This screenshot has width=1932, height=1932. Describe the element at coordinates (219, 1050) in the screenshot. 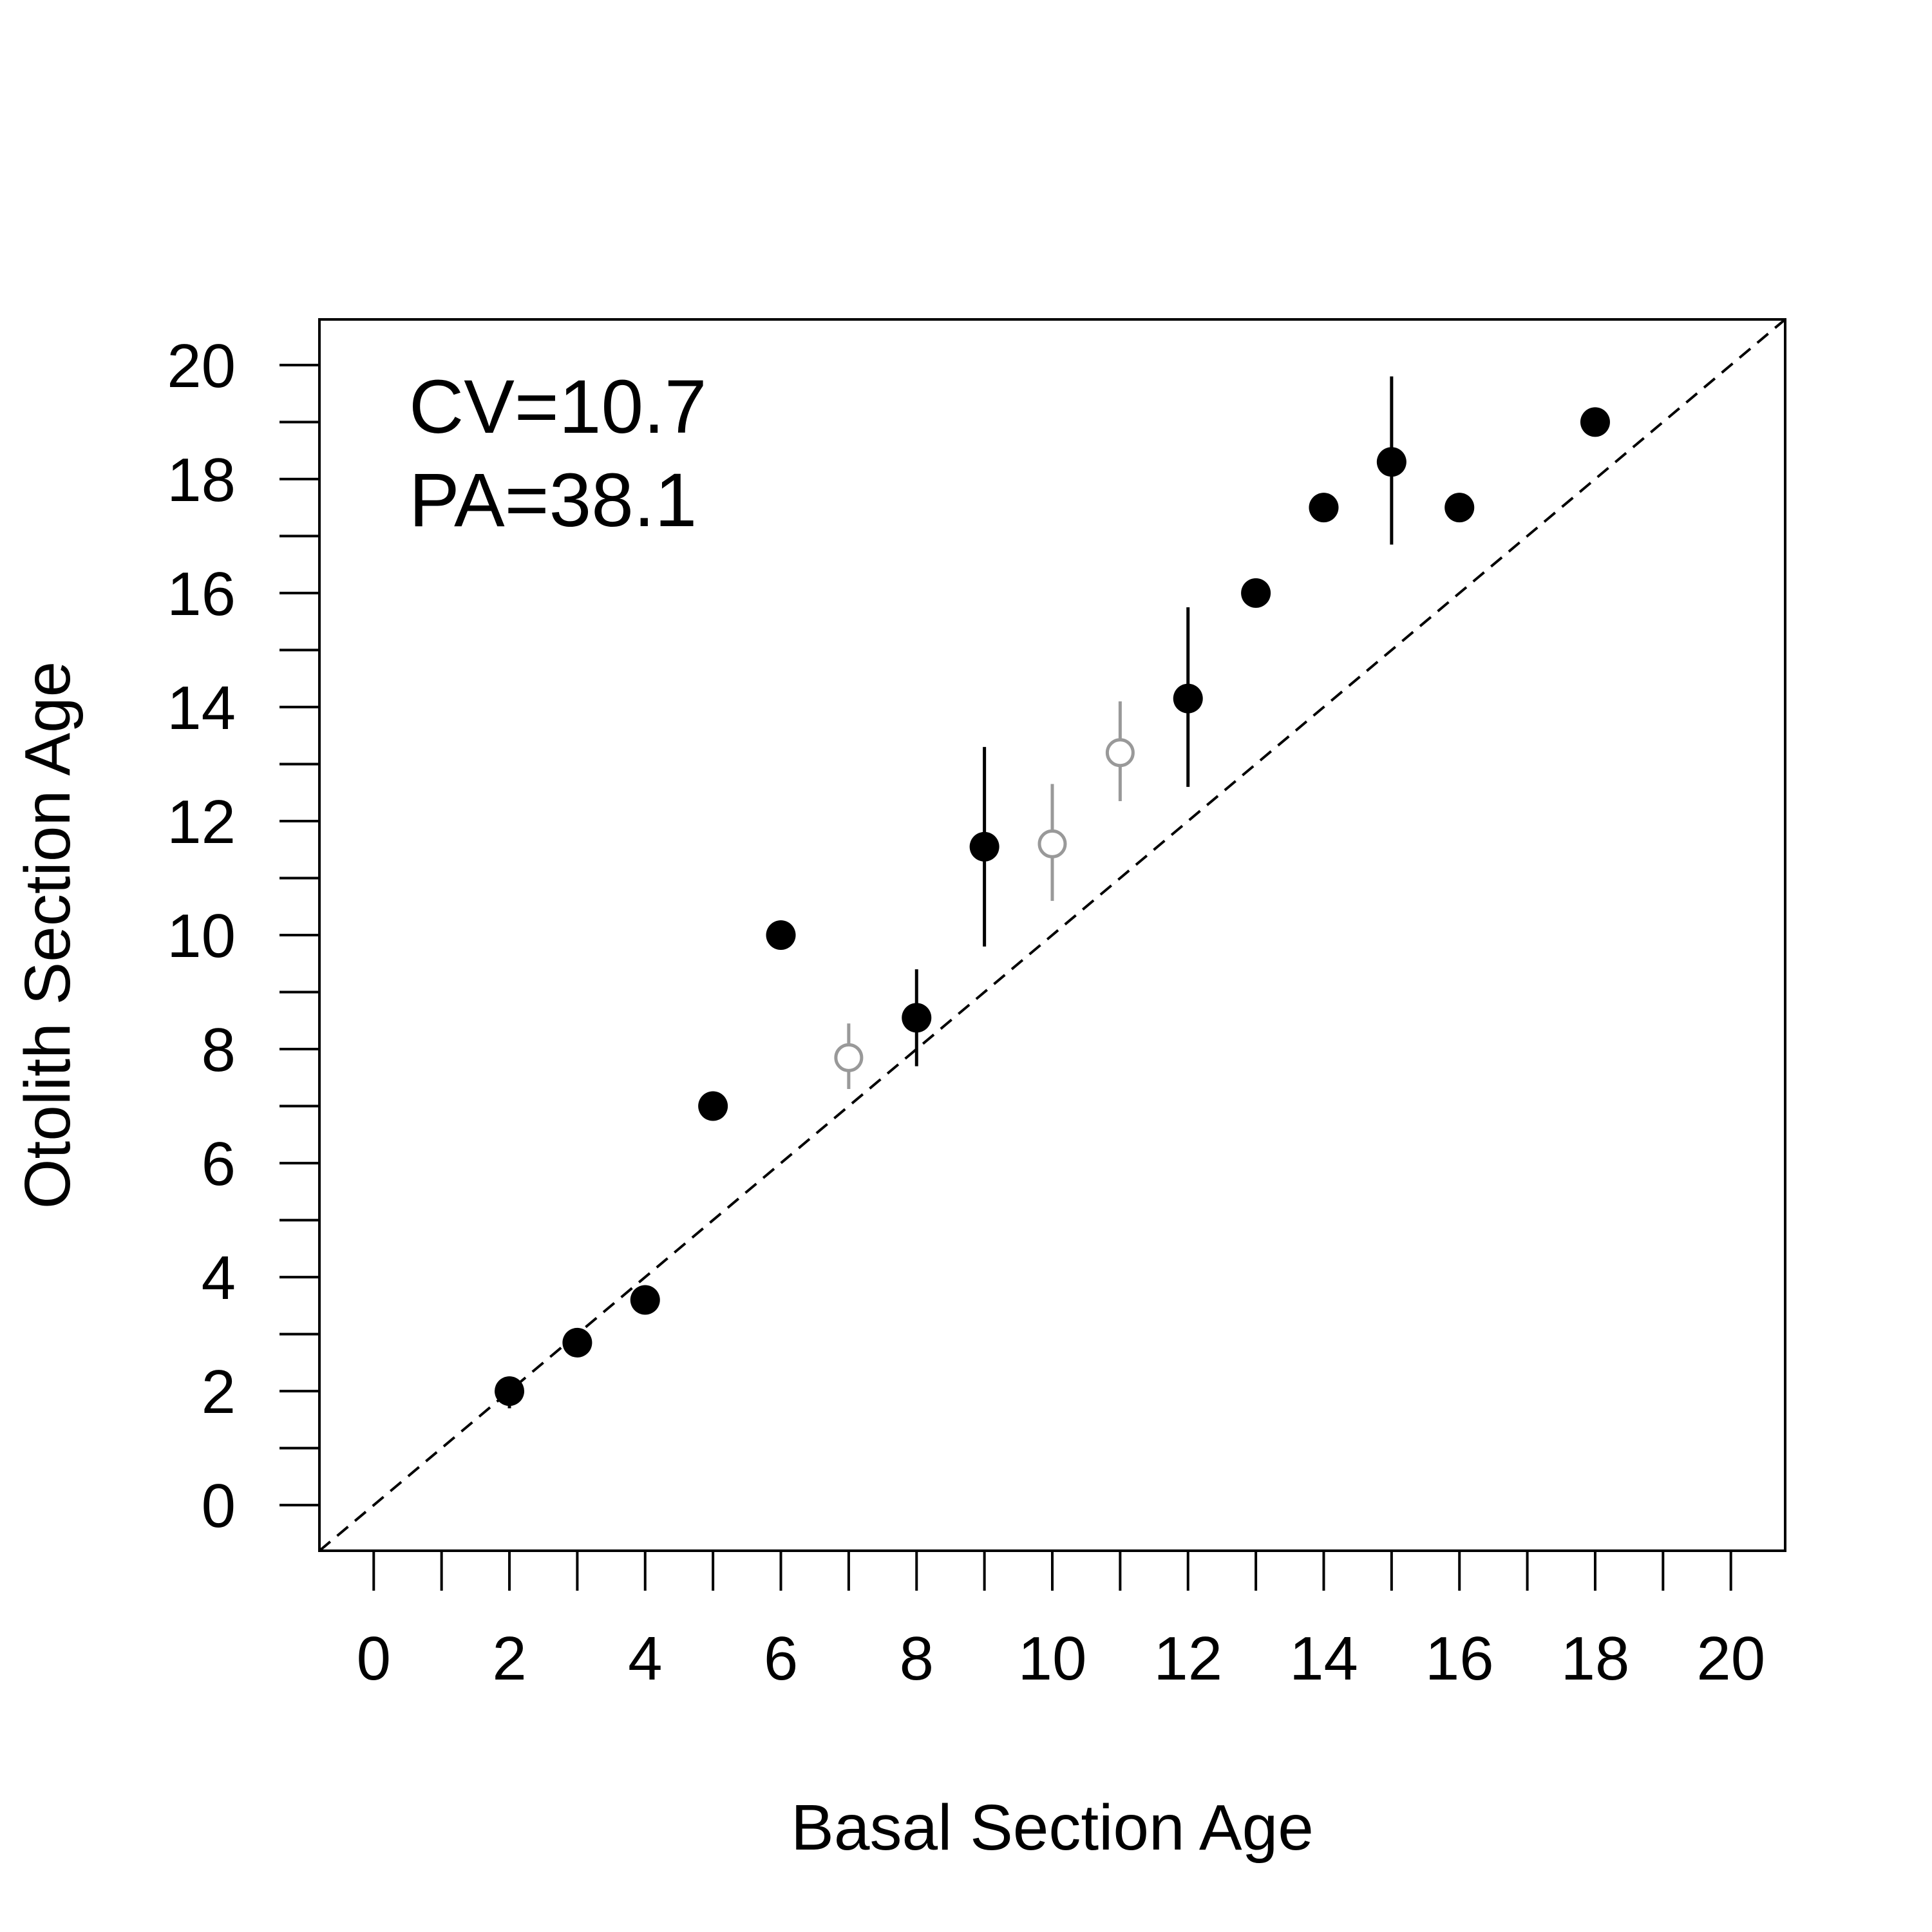

I see `y-tick-label: 8` at that location.